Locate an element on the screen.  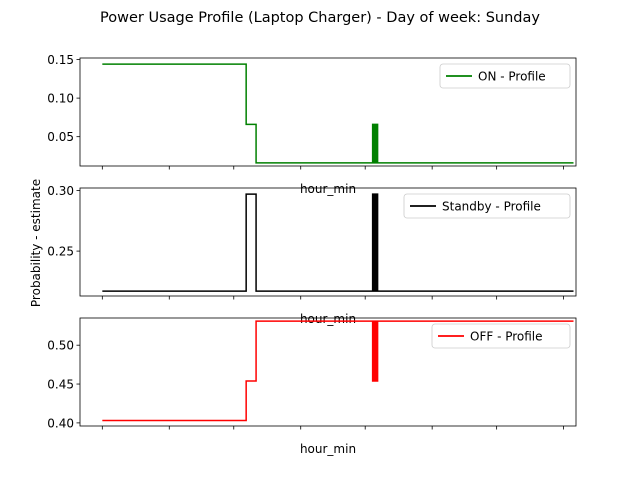
legend-box-off is located at coordinates (501, 336).